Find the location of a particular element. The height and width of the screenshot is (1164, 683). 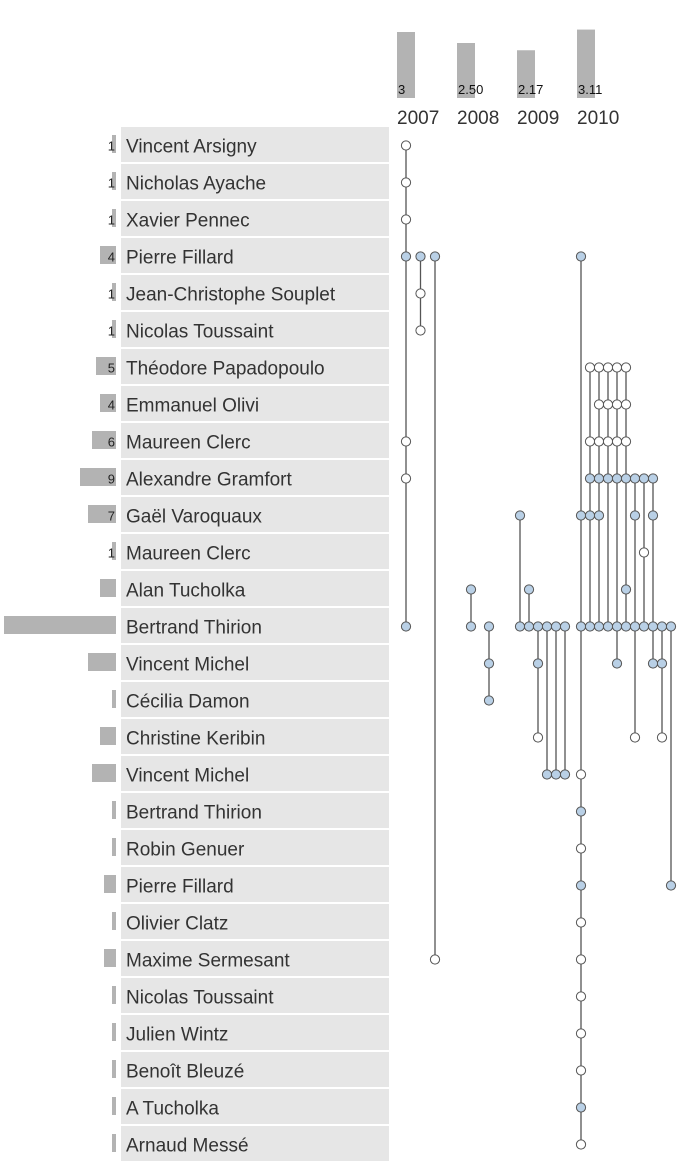

author-name: Benoît Bleuzé is located at coordinates (185, 1072).